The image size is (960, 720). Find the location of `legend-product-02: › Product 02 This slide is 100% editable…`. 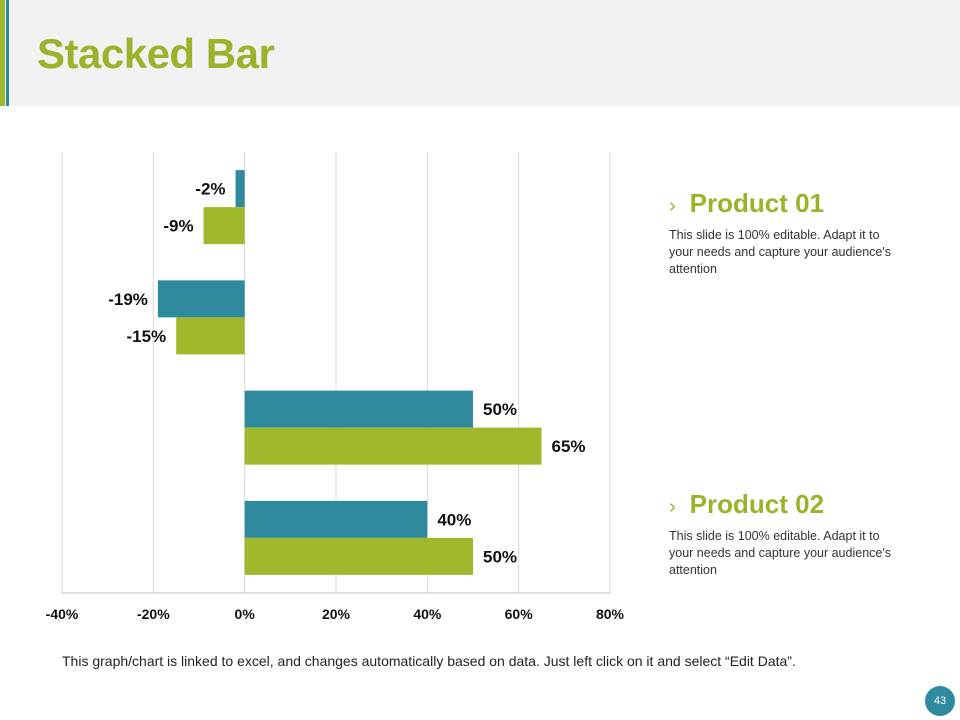

legend-product-02: › Product 02 This slide is 100% editable… is located at coordinates (789, 534).